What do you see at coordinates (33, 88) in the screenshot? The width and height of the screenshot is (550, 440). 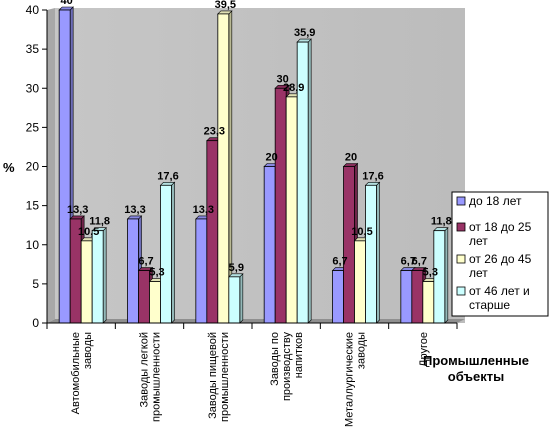 I see `y-tick-label: 30` at bounding box center [33, 88].